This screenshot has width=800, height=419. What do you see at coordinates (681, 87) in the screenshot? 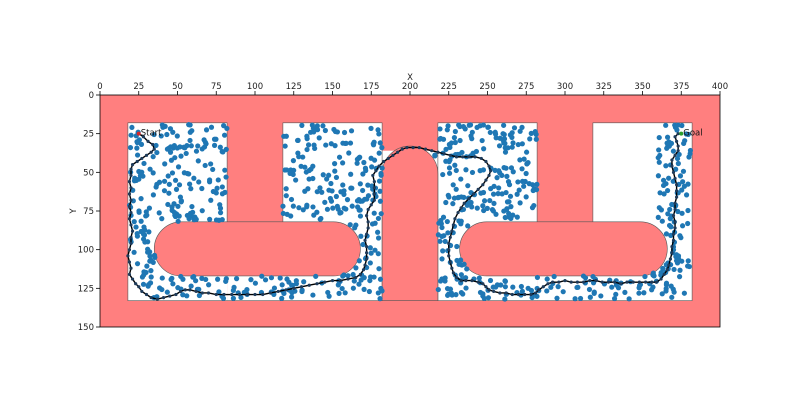
I see `x-tick-label: 375` at bounding box center [681, 87].